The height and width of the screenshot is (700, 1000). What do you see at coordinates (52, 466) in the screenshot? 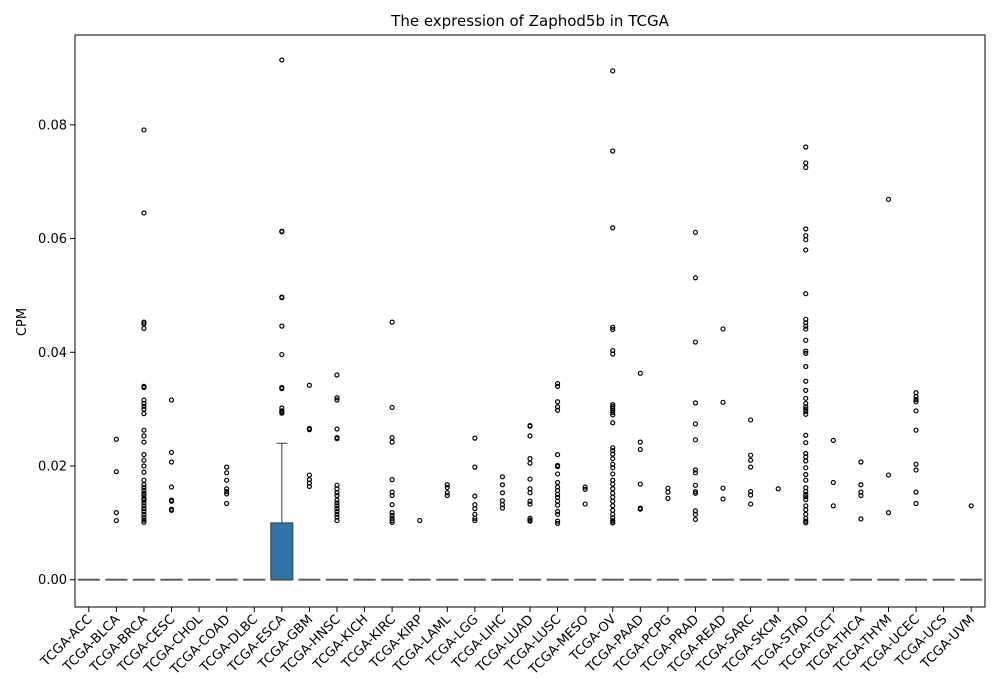
I see `y-tick-label: 0.02` at bounding box center [52, 466].